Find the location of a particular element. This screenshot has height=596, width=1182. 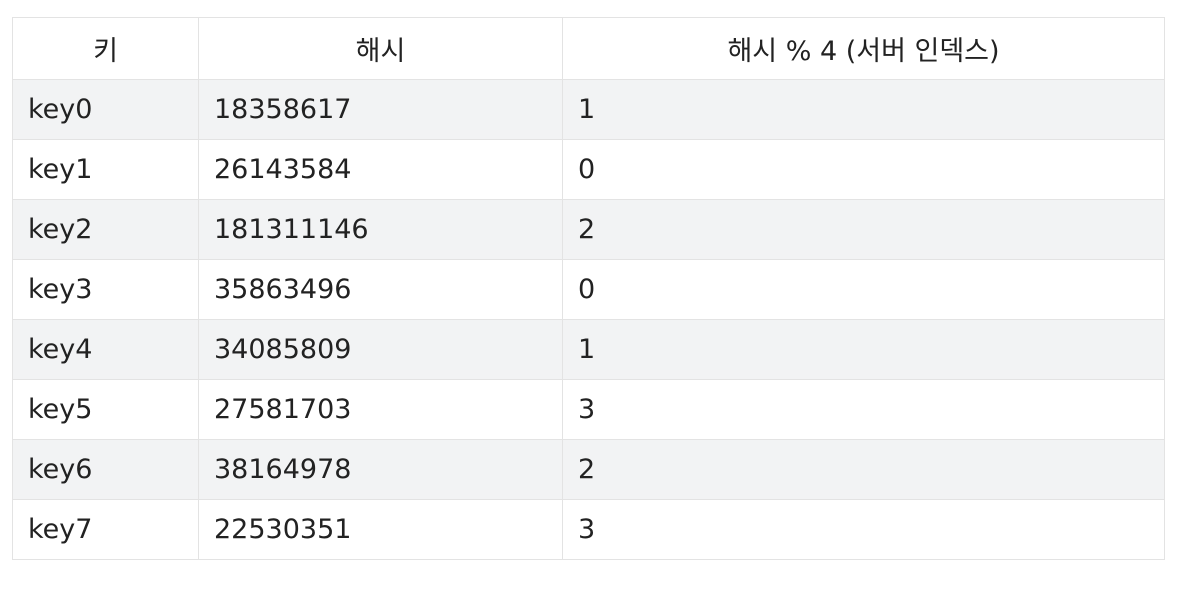

cell-hash: 27581703 is located at coordinates (380, 409).